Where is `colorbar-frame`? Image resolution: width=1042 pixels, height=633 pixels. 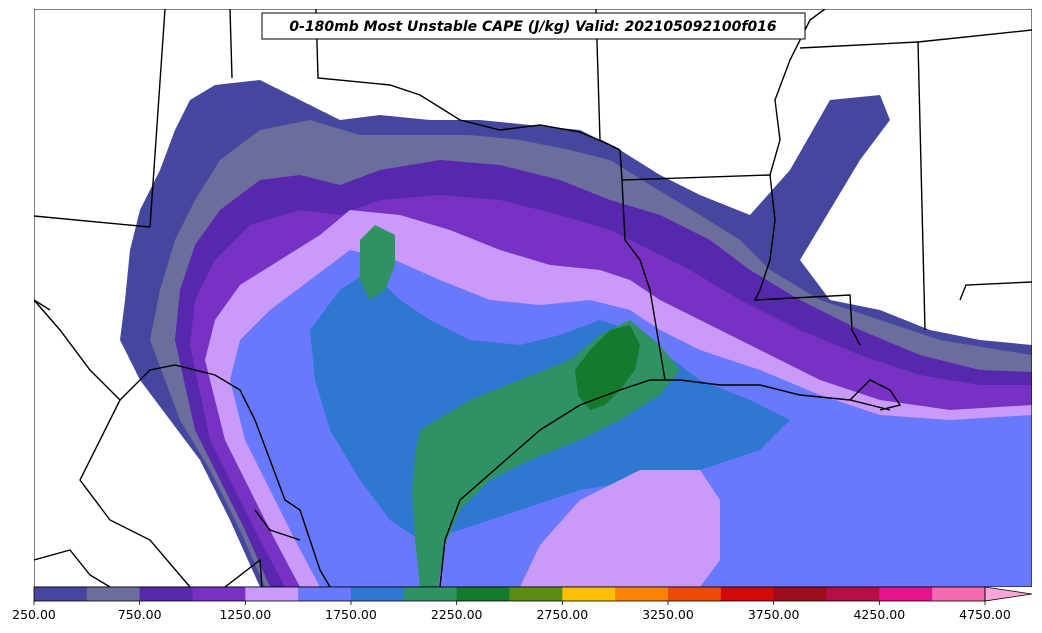
colorbar-frame is located at coordinates (509, 594).